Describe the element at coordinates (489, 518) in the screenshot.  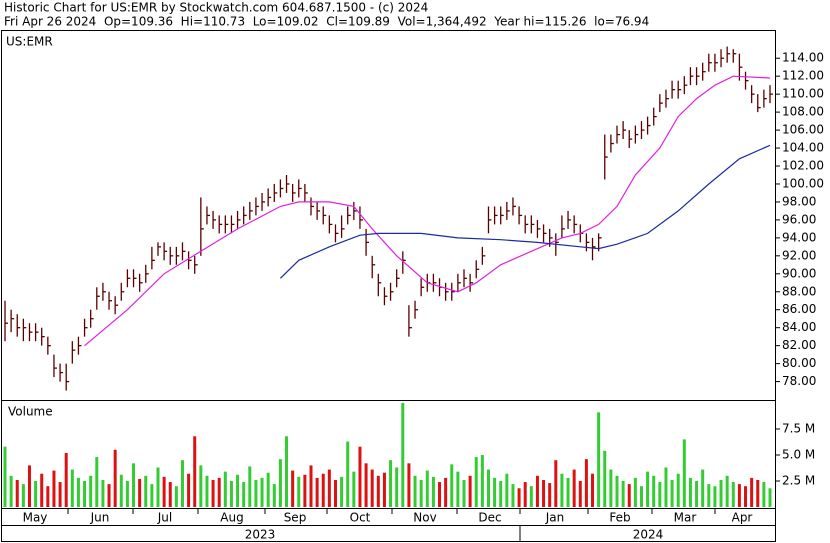
I see `month-label: Dec` at that location.